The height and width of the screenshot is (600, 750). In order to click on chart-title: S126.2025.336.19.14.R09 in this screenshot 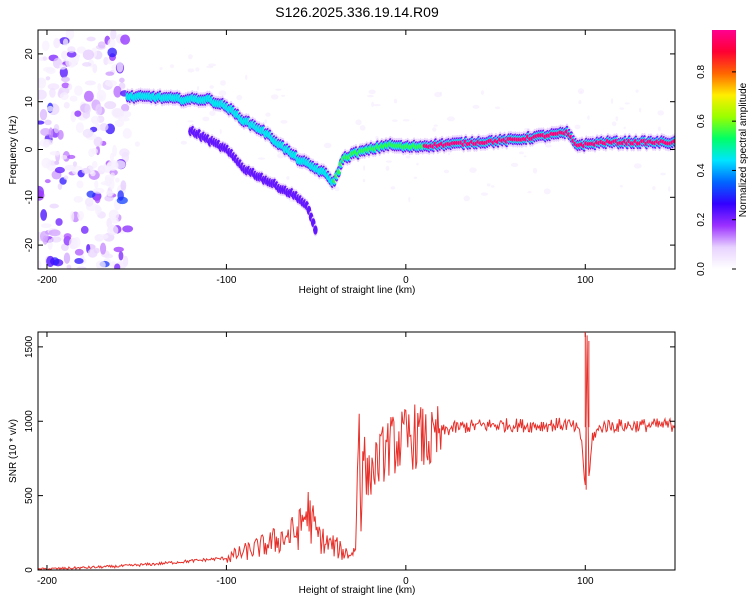, I will do `click(357, 12)`.